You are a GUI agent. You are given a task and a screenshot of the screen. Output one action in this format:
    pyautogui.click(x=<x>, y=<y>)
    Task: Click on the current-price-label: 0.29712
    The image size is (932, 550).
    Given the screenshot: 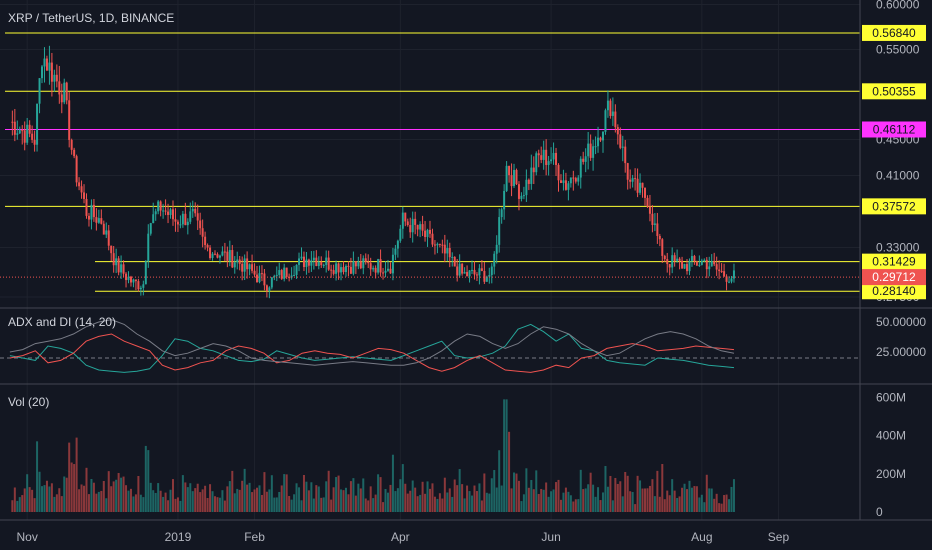 What is the action you would take?
    pyautogui.click(x=894, y=277)
    